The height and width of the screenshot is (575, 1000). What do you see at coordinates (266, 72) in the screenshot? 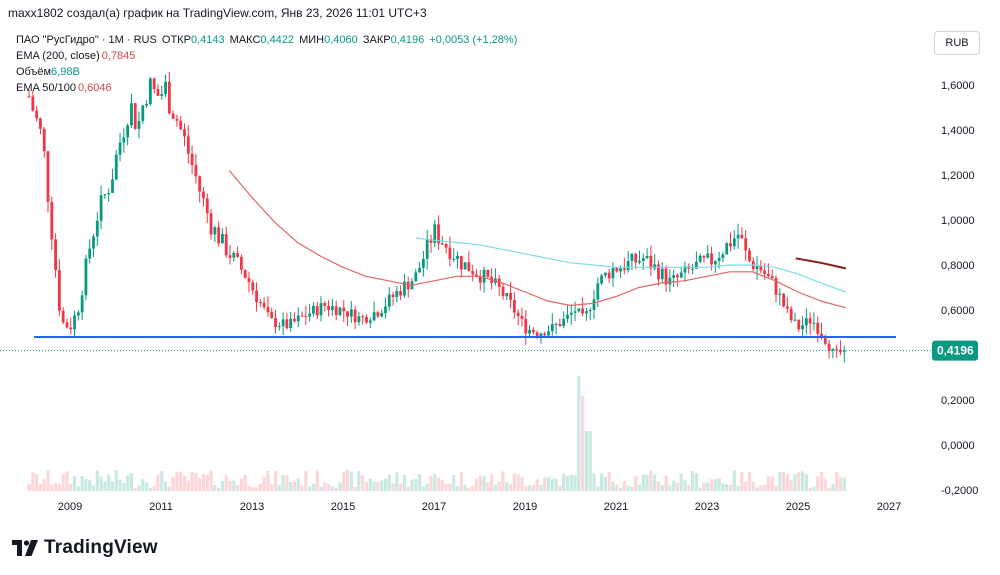
I see `volume-row: Объём6,98B` at bounding box center [266, 72].